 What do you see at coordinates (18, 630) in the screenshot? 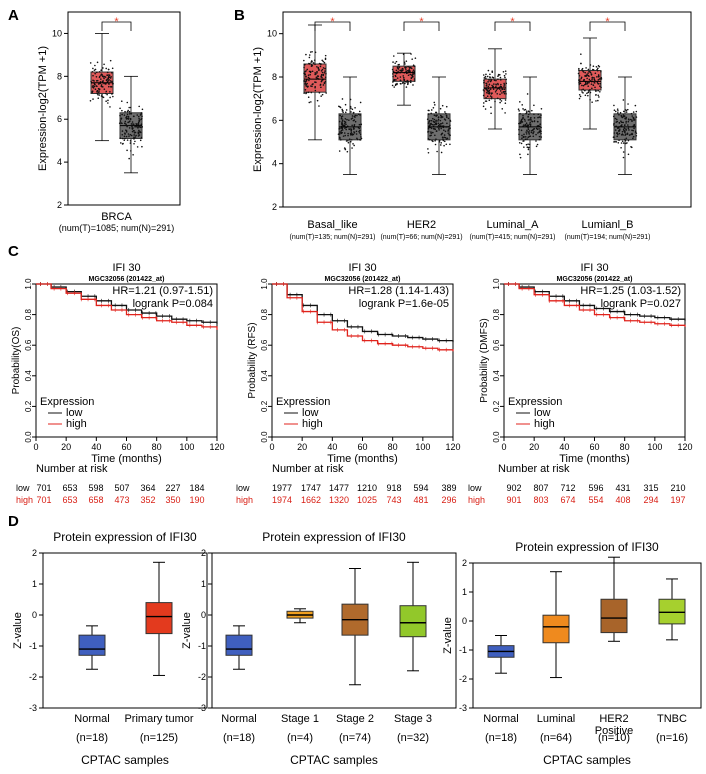
I see `D1-ylabel: Z-value` at bounding box center [18, 630].